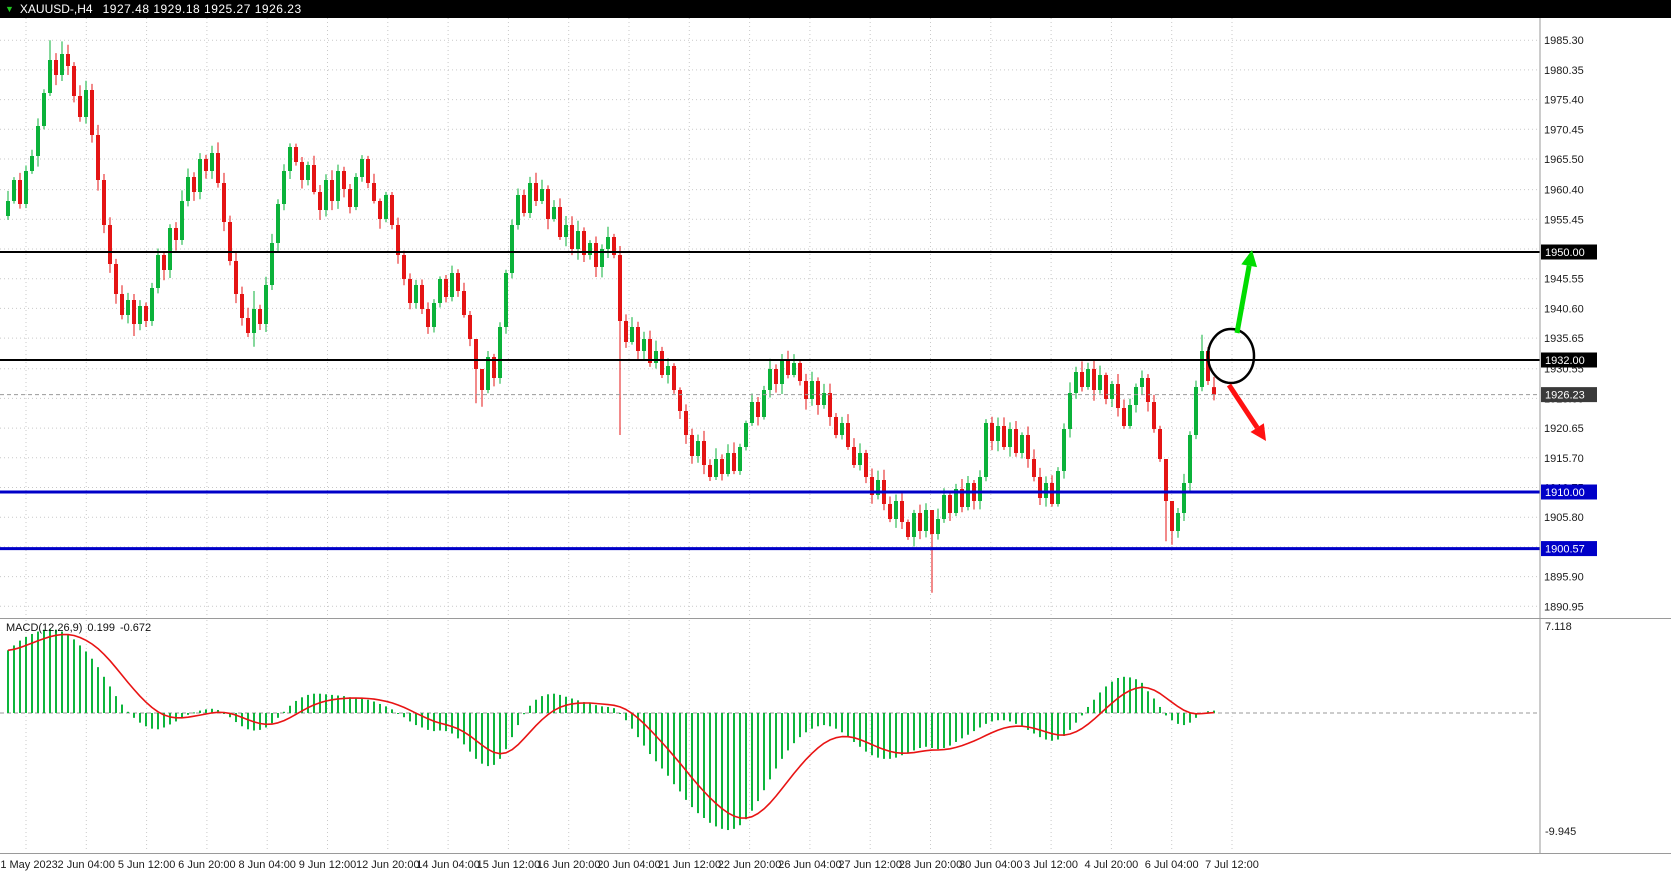 The image size is (1671, 889). What do you see at coordinates (1564, 71) in the screenshot?
I see `price-axis-label: 1980.35` at bounding box center [1564, 71].